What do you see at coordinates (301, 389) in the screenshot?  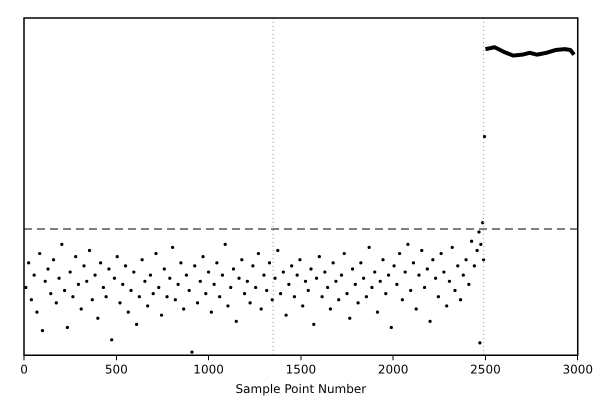 I see `x-axis-title: Sample Point Number` at bounding box center [301, 389].